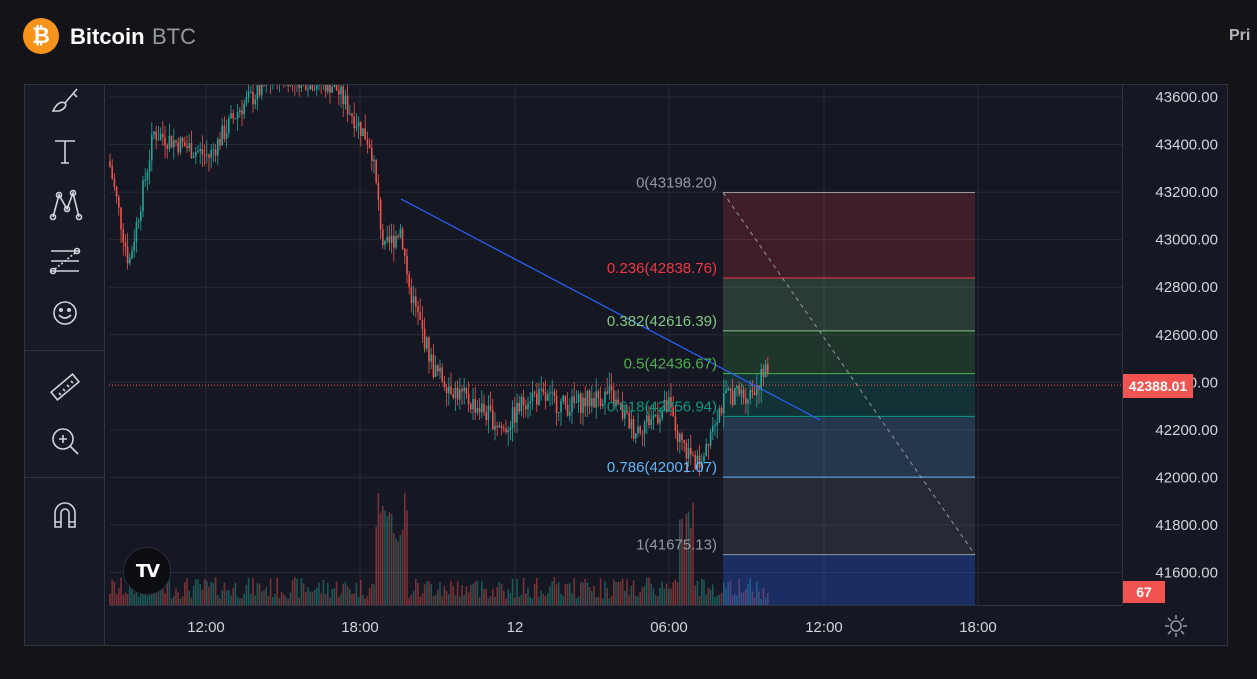  I want to click on time-tick-label: 06:00, so click(669, 627).